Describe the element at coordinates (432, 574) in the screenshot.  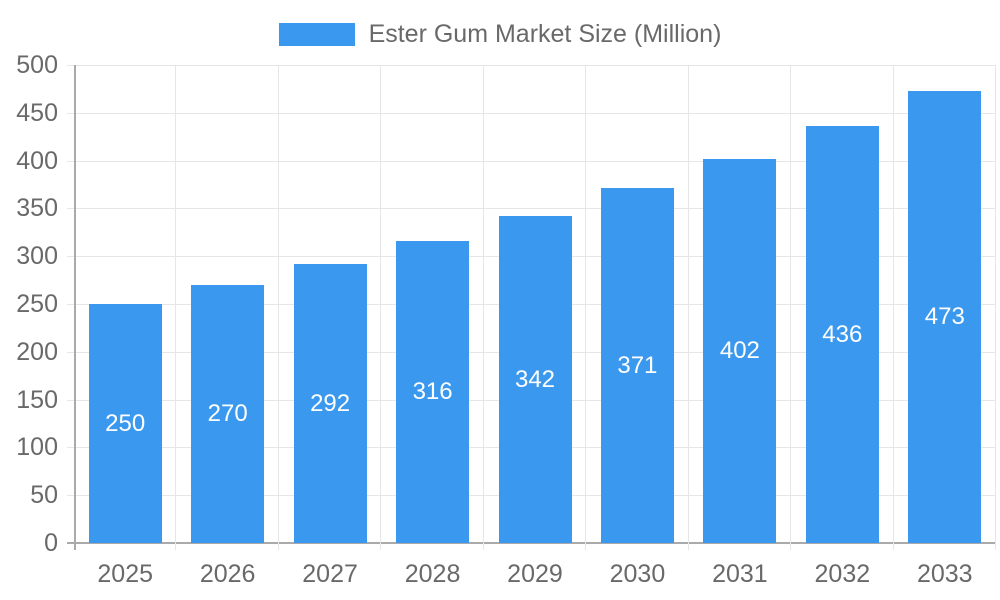
I see `x-tick-label: 2028` at that location.